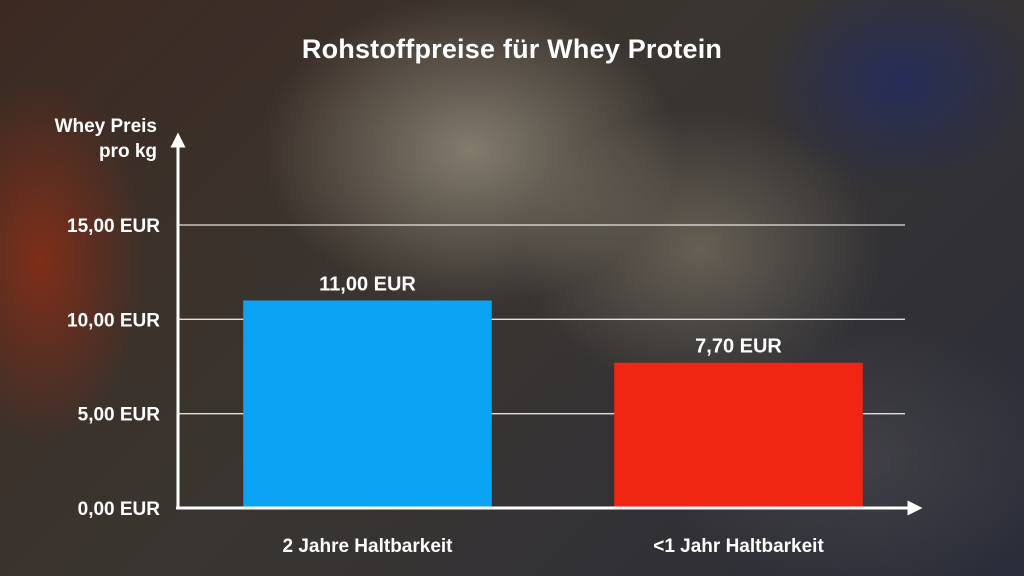 The width and height of the screenshot is (1024, 576). Describe the element at coordinates (738, 546) in the screenshot. I see `category-label: <1 Jahr Haltbarkeit` at that location.